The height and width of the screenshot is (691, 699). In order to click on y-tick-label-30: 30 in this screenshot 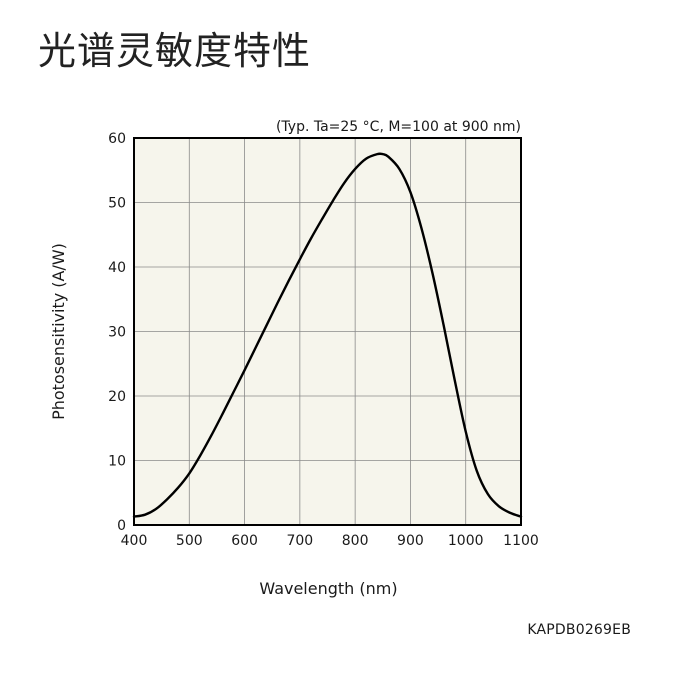, I will do `click(117, 333)`.